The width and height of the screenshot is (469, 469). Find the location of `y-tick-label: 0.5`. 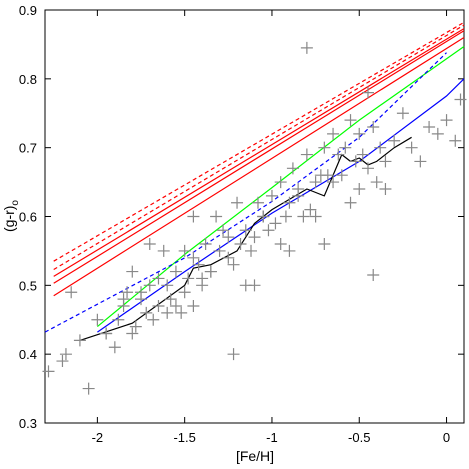

y-tick-label: 0.5 is located at coordinates (28, 285).